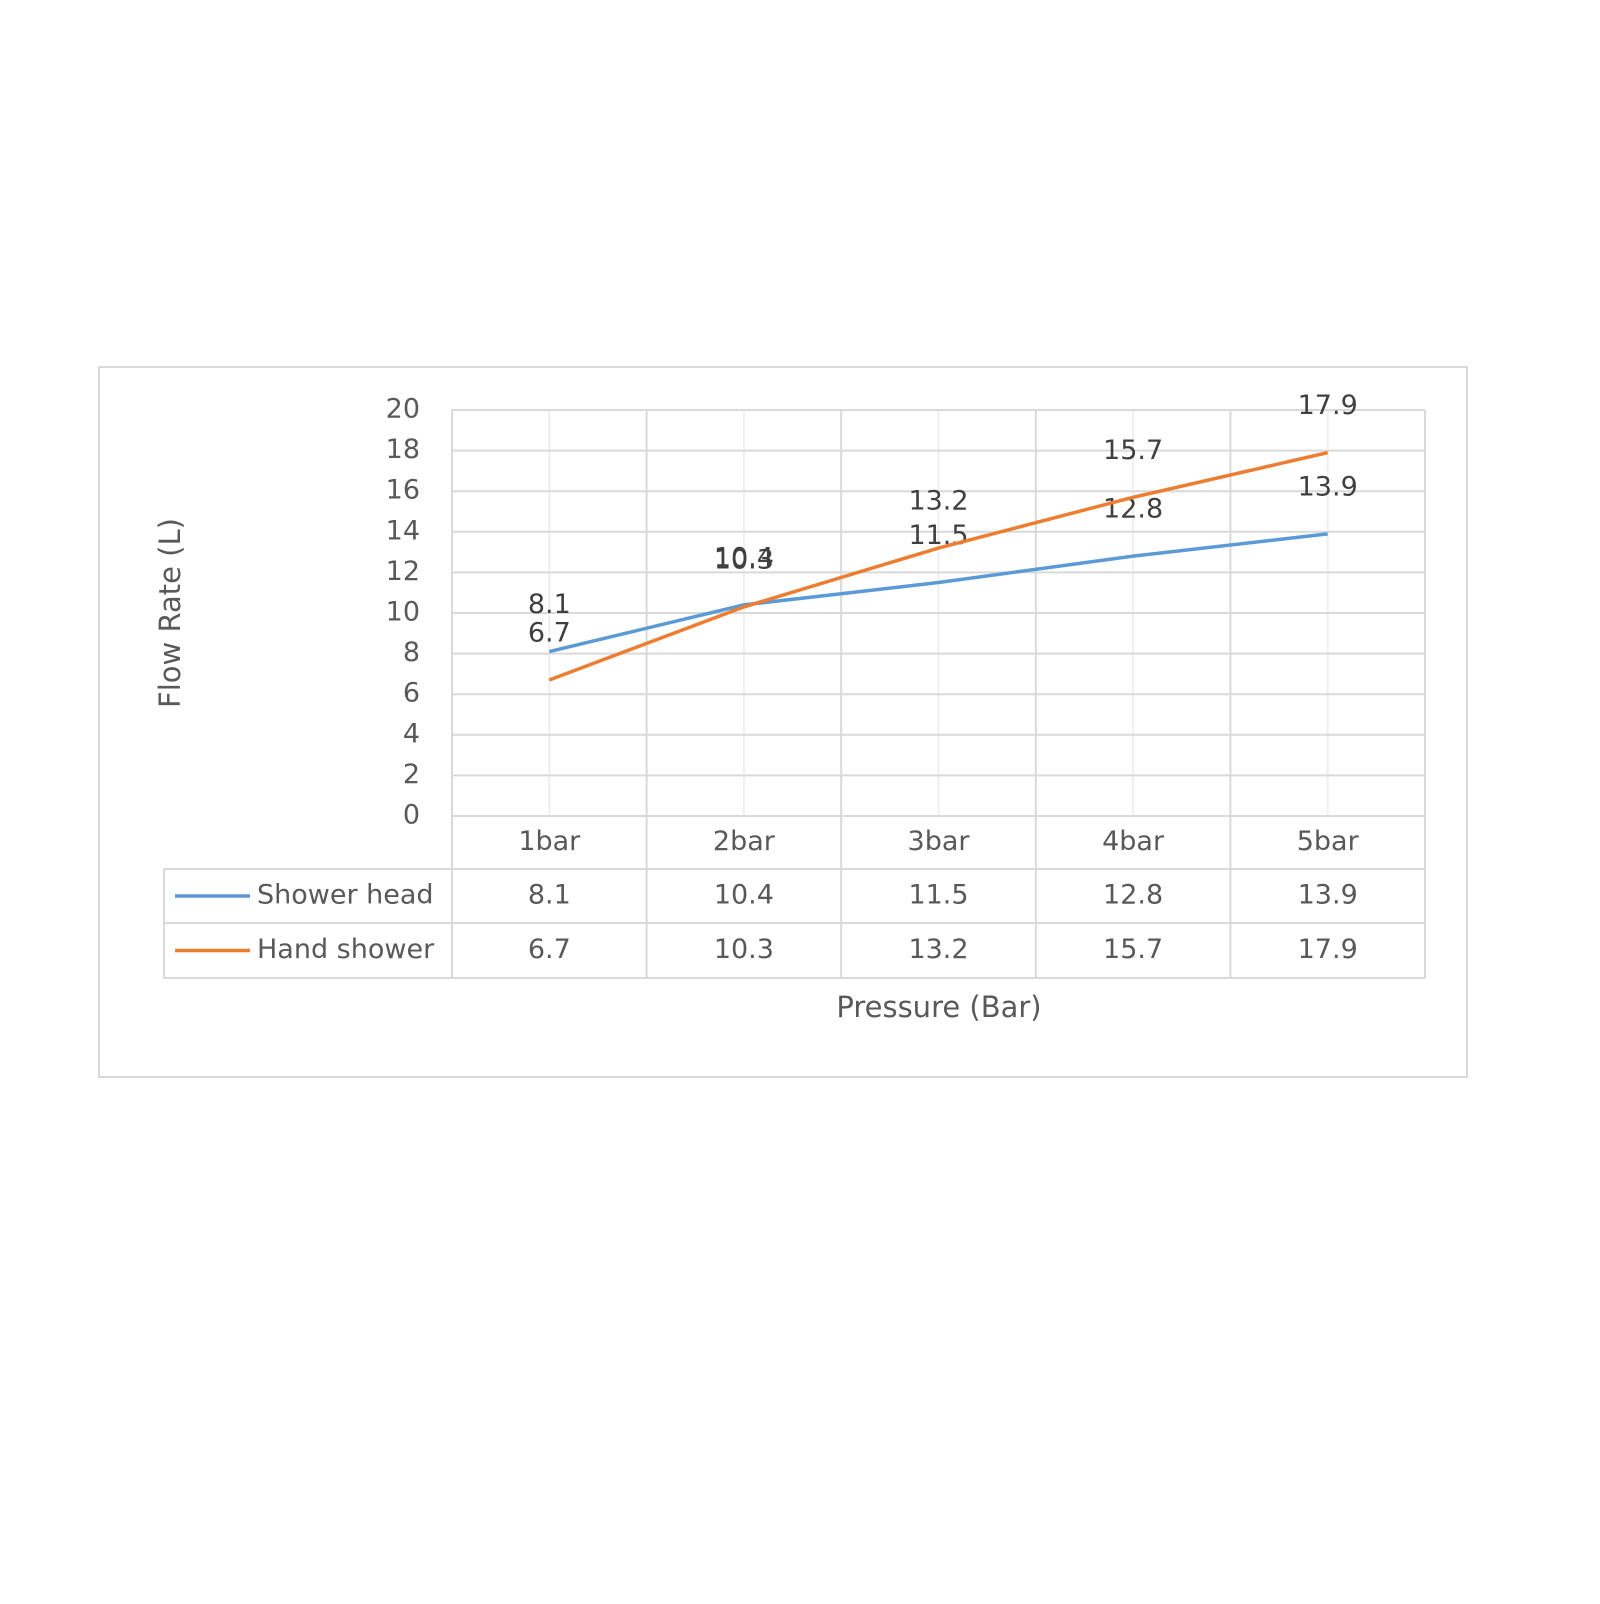 The height and width of the screenshot is (1604, 1600). What do you see at coordinates (411, 693) in the screenshot?
I see `y-tick-label: 6` at bounding box center [411, 693].